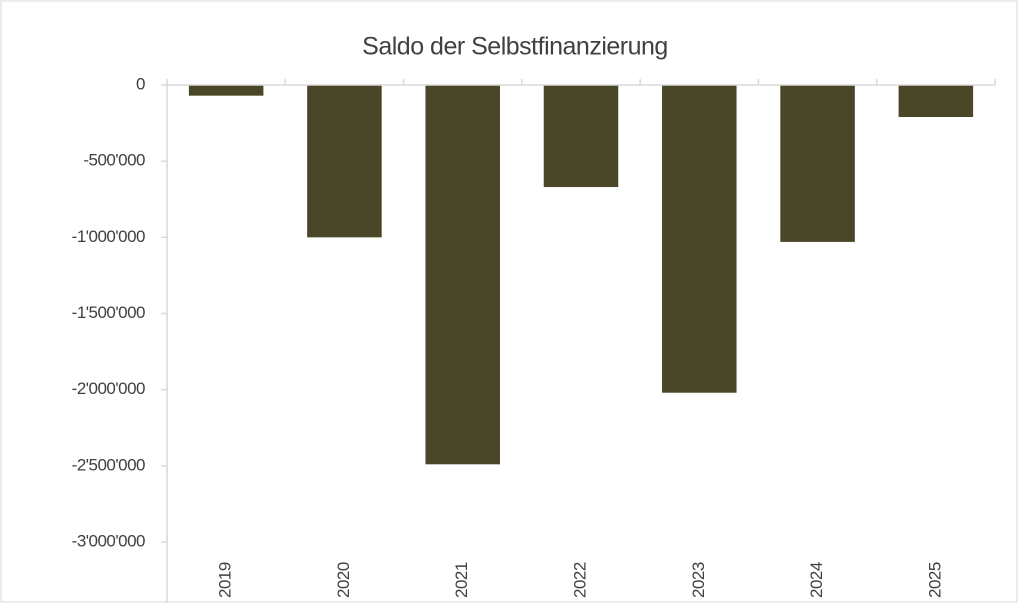 The image size is (1018, 603). What do you see at coordinates (114, 160) in the screenshot?
I see `y-tick-label: -500'000` at bounding box center [114, 160].